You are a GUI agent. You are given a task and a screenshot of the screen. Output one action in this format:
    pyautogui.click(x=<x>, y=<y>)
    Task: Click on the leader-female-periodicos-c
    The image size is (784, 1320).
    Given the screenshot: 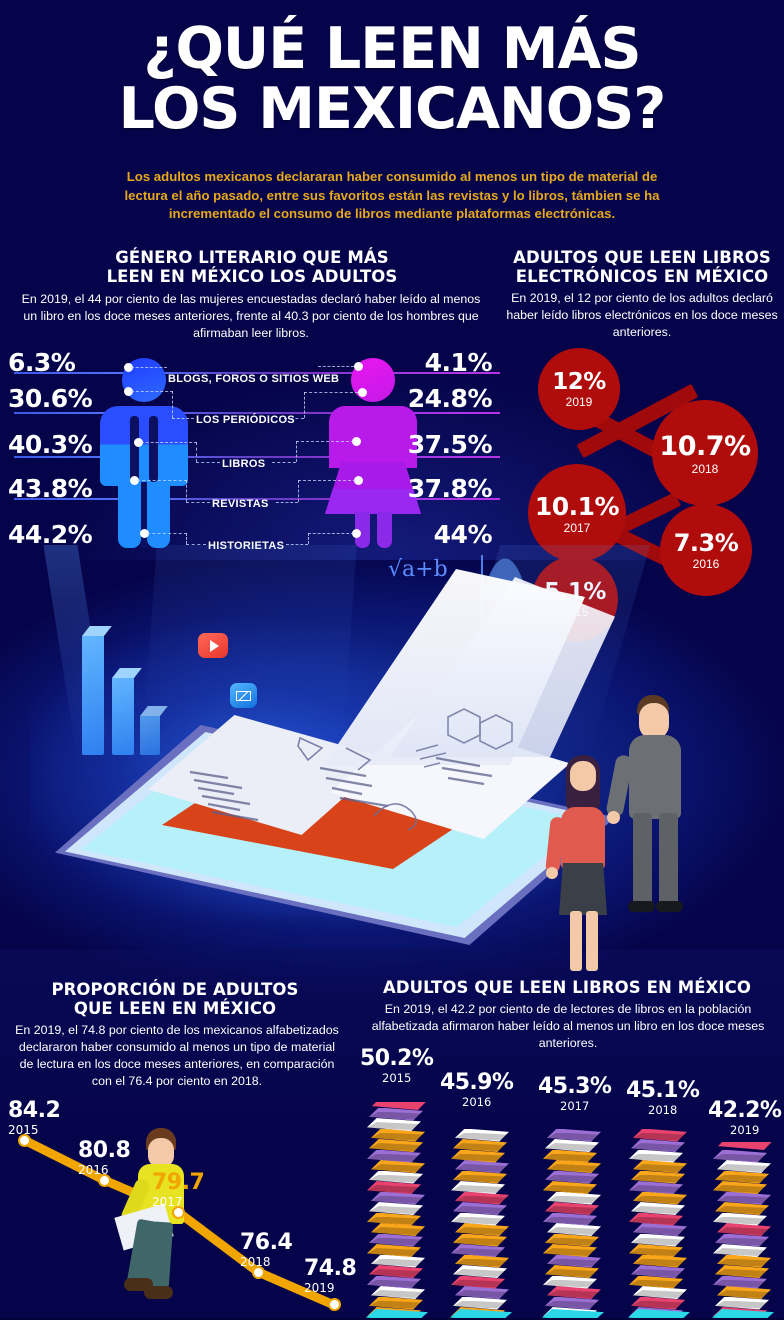 What is the action you would take?
    pyautogui.click(x=294, y=418)
    